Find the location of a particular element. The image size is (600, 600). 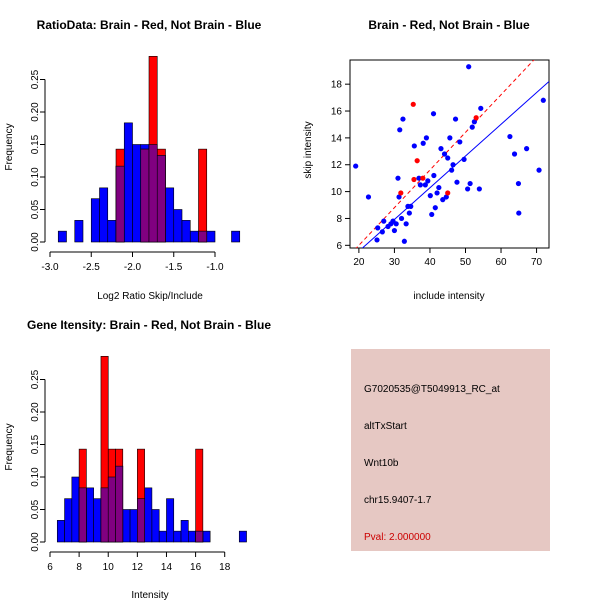

scatter-x-tick-label: 30 is located at coordinates (395, 262).